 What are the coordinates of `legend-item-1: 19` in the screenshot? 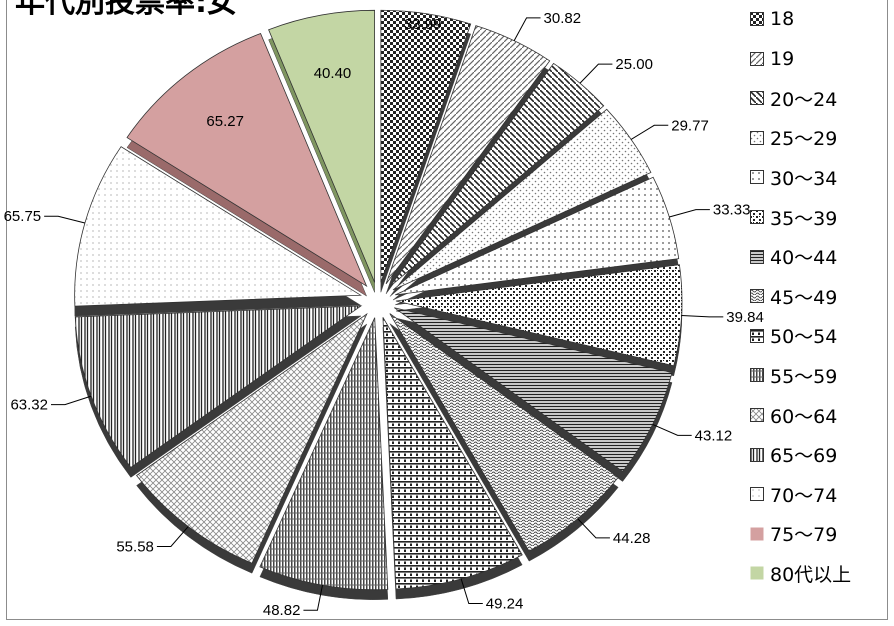 It's located at (772, 59).